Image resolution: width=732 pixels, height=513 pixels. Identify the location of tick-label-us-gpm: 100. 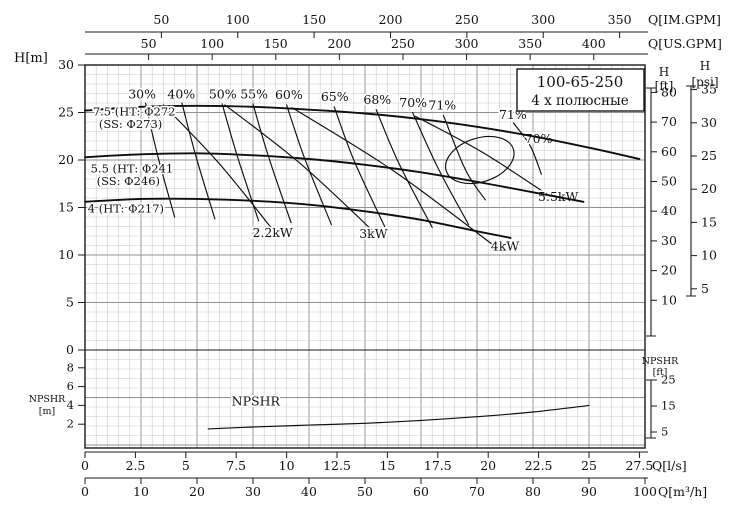
(212, 43).